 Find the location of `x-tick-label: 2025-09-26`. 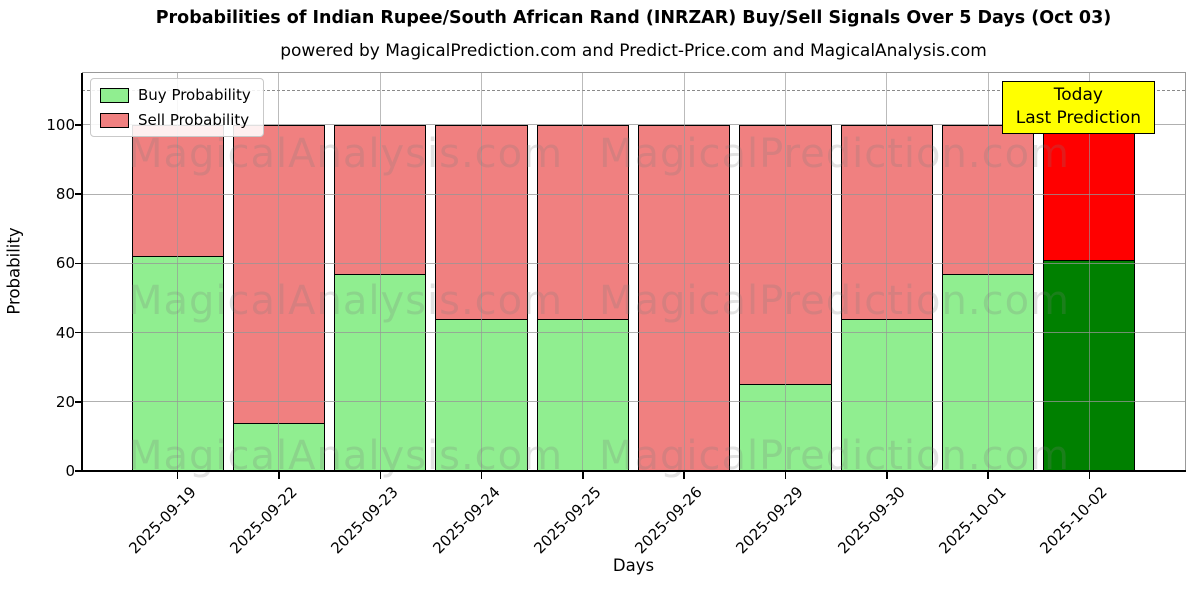

x-tick-label: 2025-09-26 is located at coordinates (668, 520).